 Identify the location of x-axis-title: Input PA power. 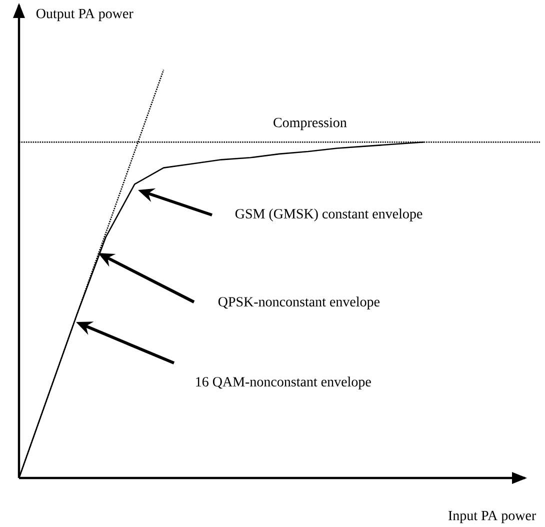
(492, 517).